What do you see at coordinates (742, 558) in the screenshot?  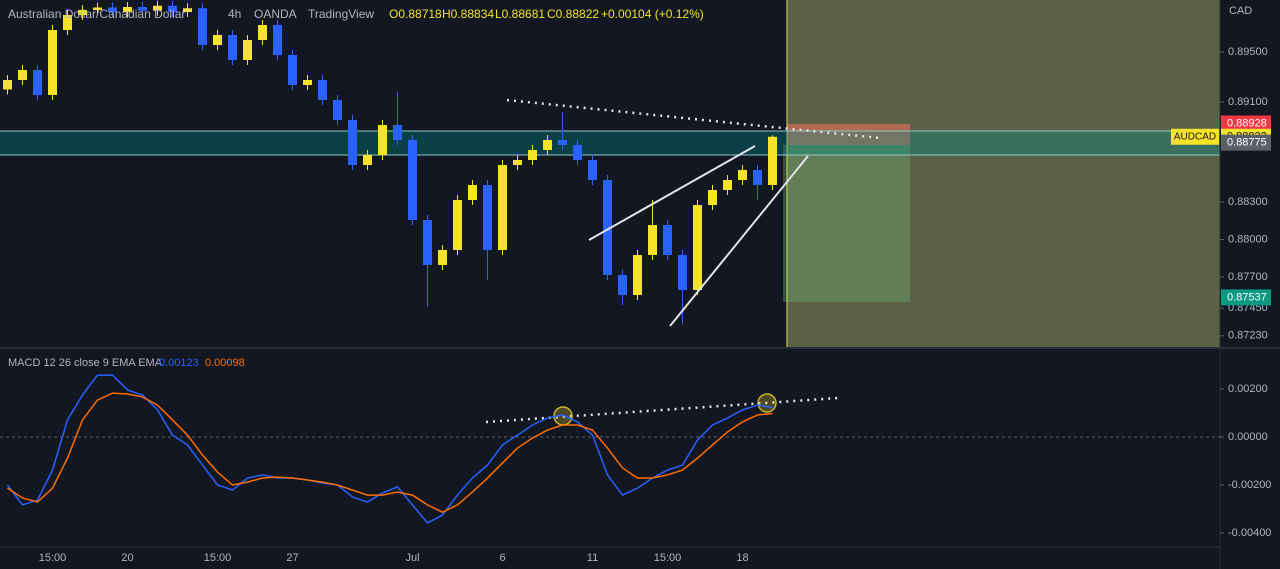 I see `x-tick-label: 18` at bounding box center [742, 558].